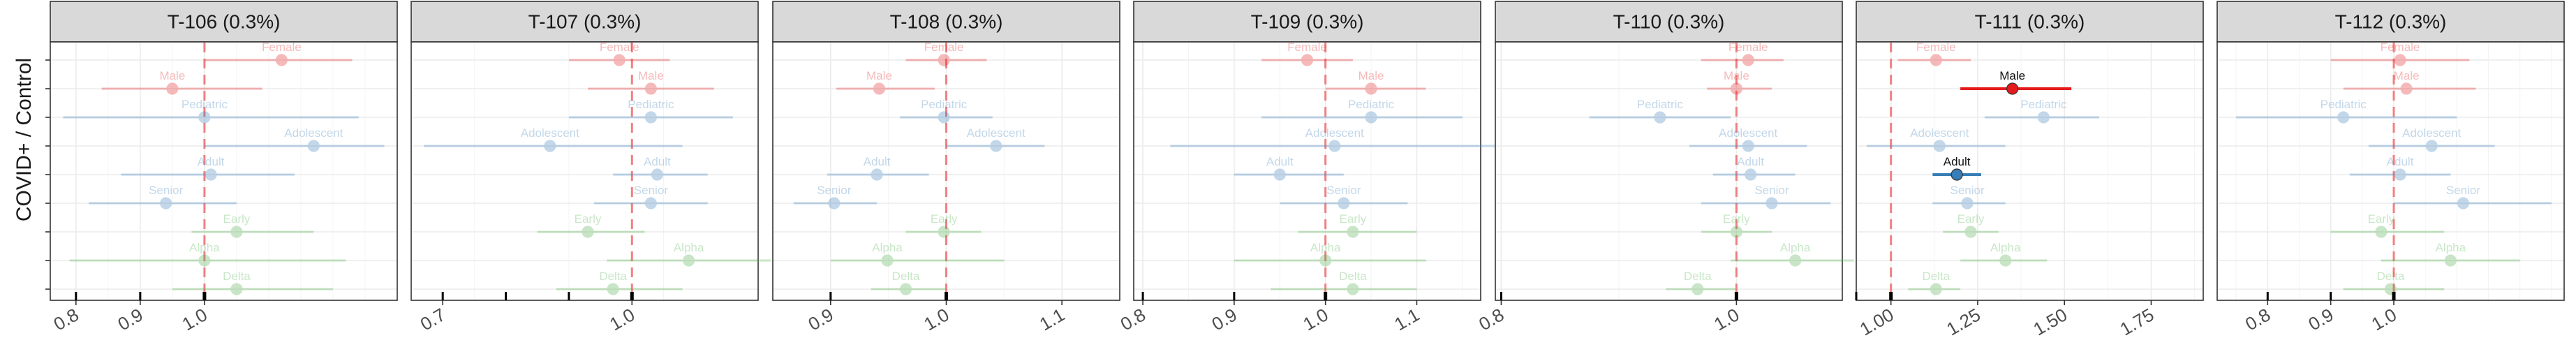  What do you see at coordinates (237, 276) in the screenshot?
I see `point-label: Delta` at bounding box center [237, 276].